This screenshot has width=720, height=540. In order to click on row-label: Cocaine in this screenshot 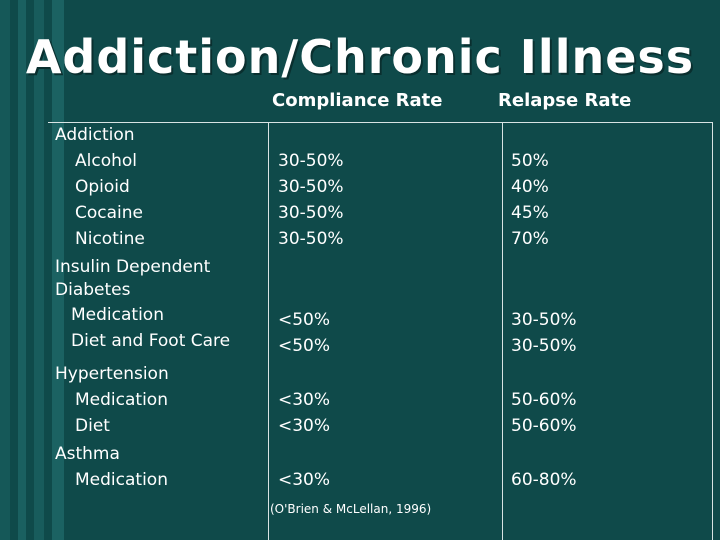, I will do `click(109, 213)`.